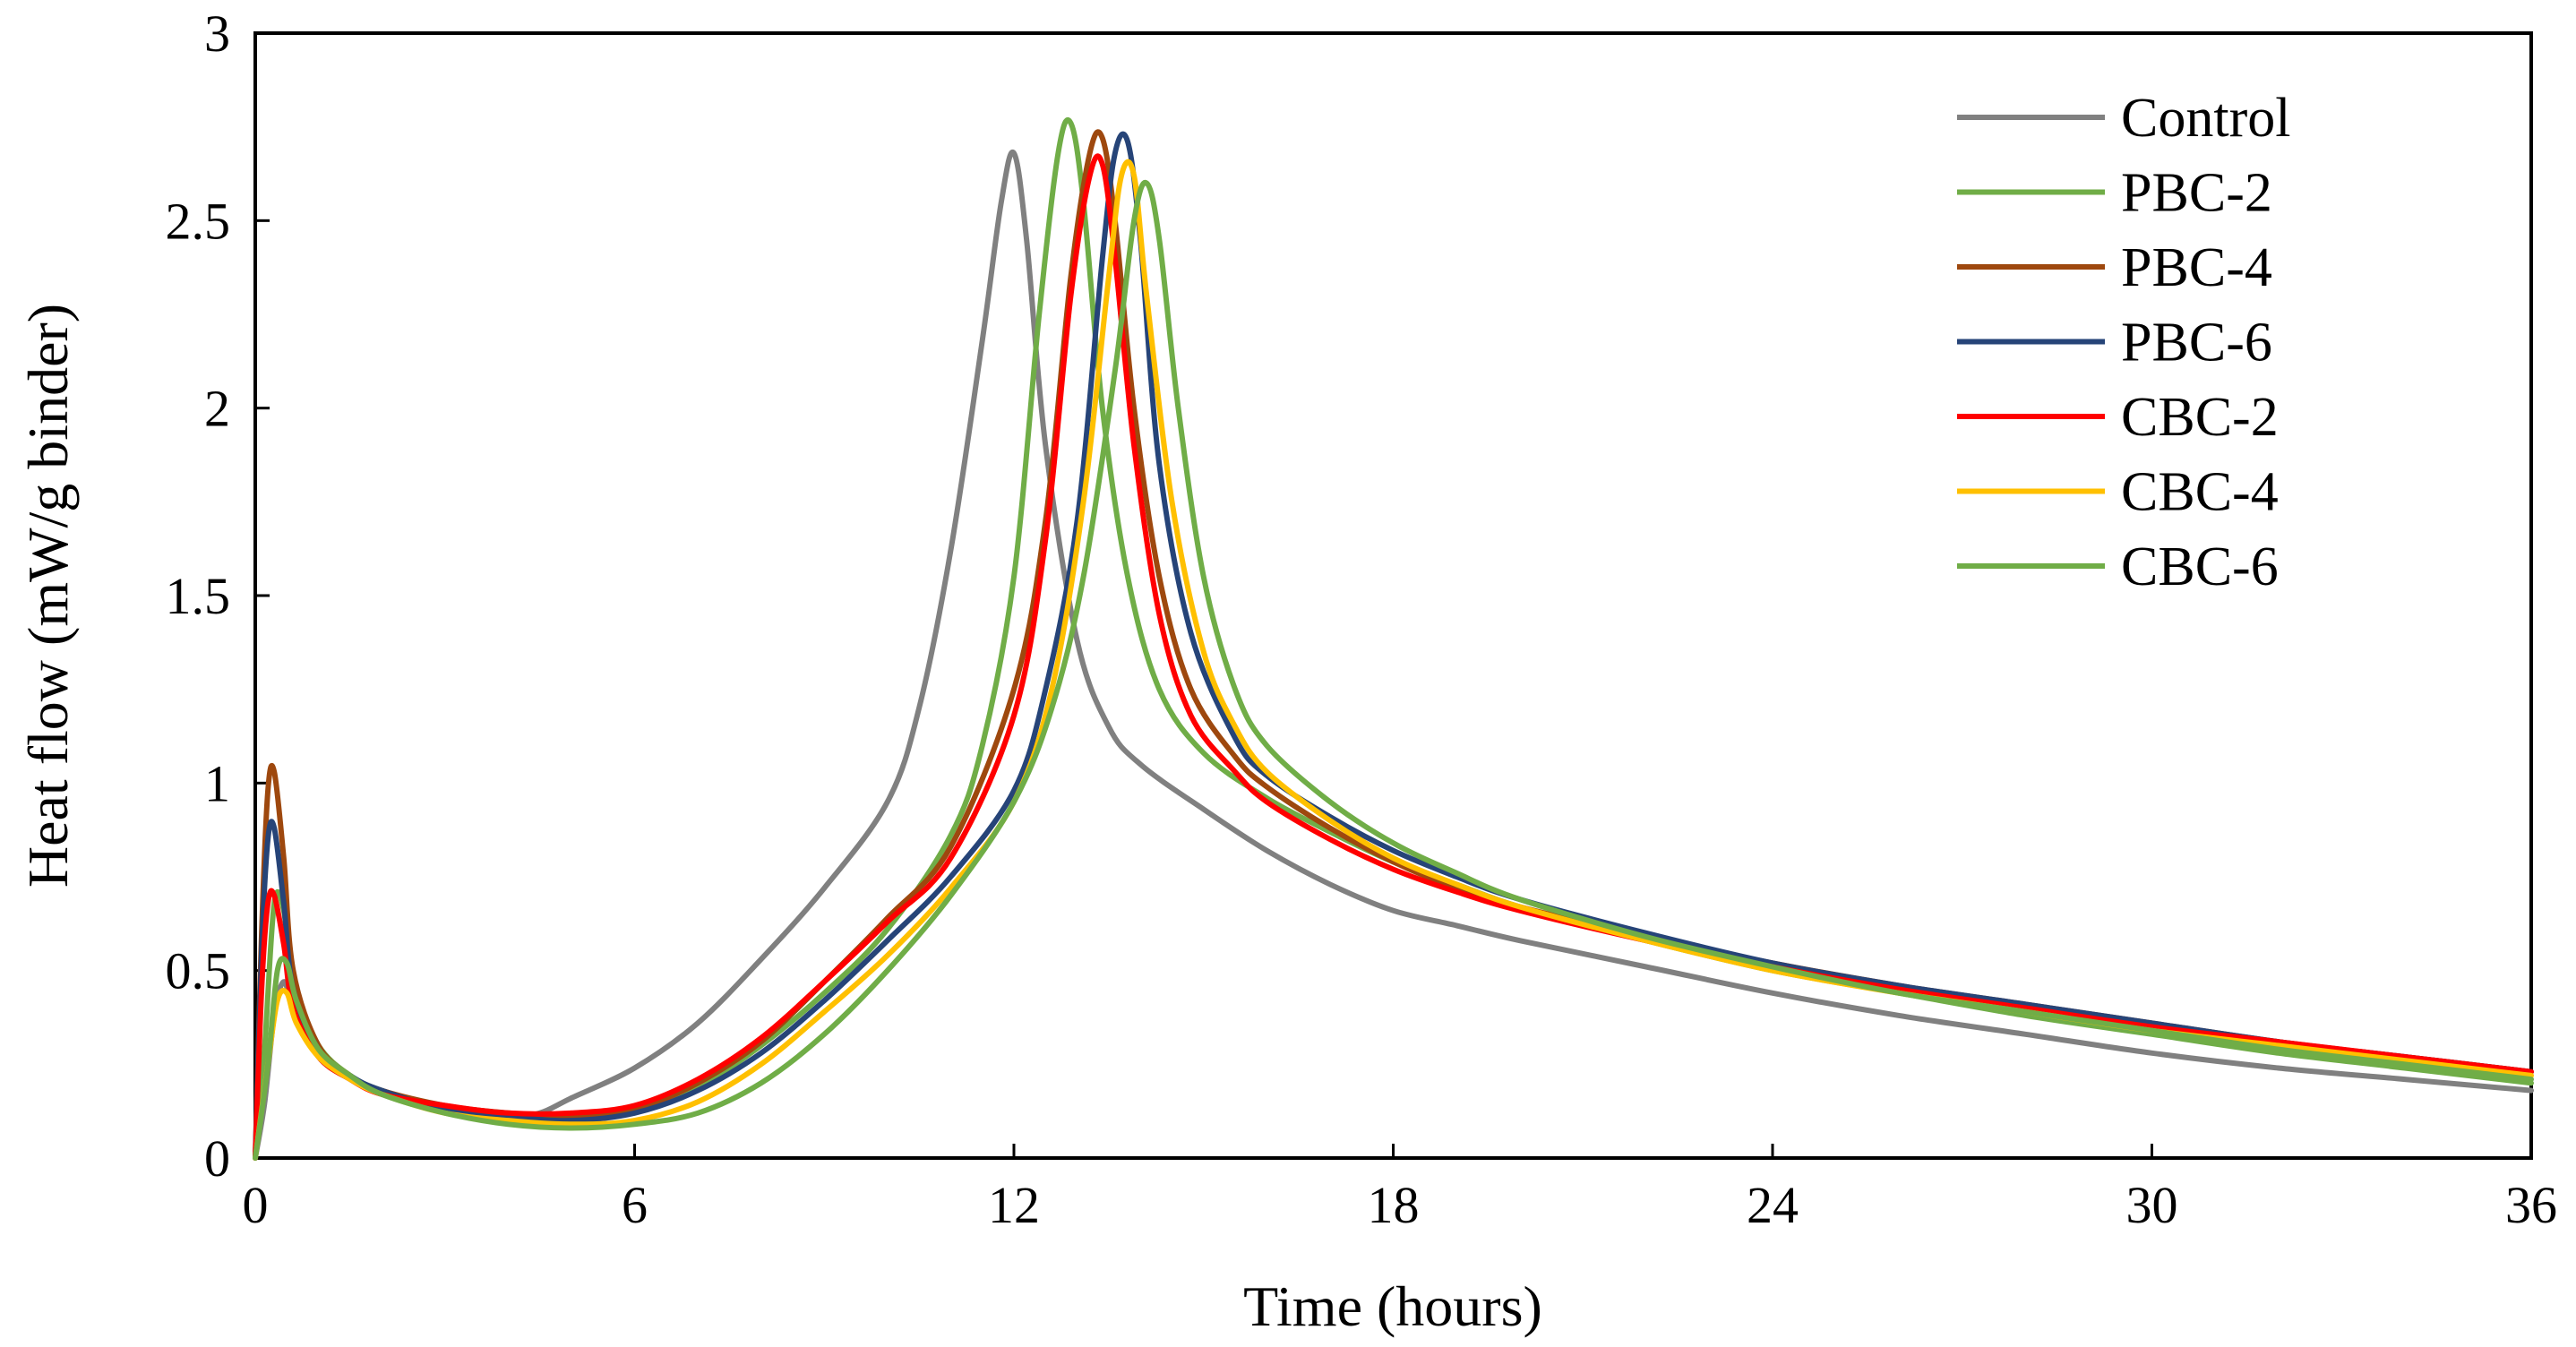 This screenshot has height=1347, width=2576. What do you see at coordinates (2205, 119) in the screenshot?
I see `legend-label-control: Control` at bounding box center [2205, 119].